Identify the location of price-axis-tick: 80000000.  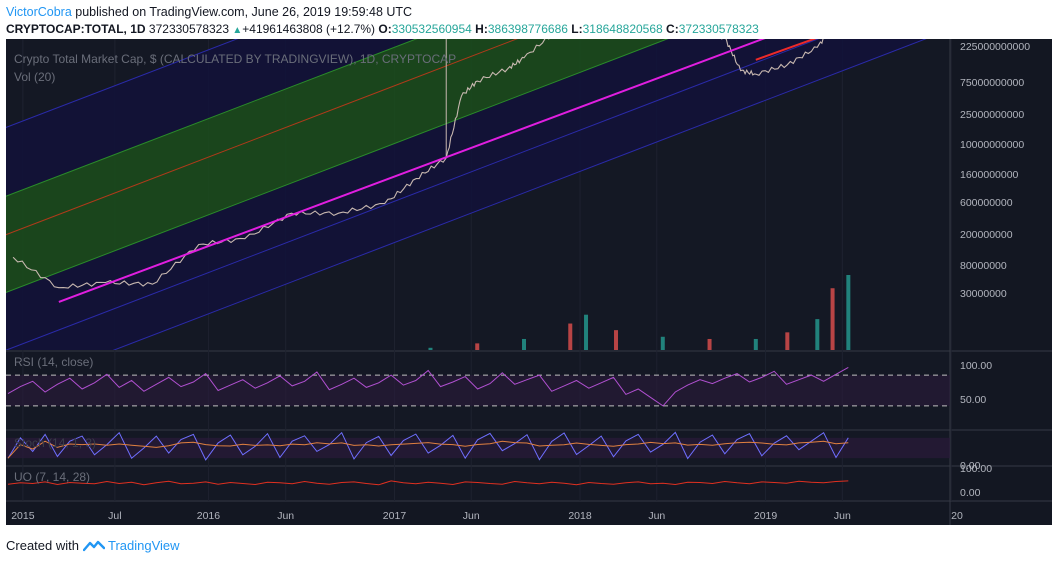
(983, 266).